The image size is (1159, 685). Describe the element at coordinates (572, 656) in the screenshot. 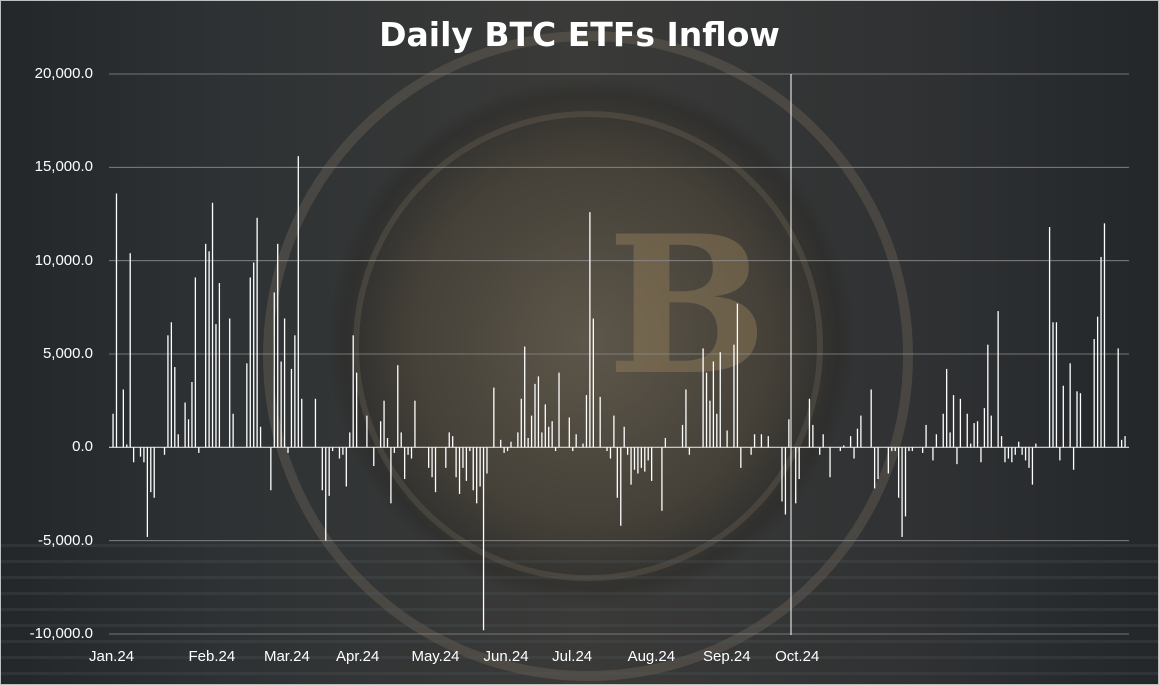

I see `x-tick-label: Jul.24` at that location.